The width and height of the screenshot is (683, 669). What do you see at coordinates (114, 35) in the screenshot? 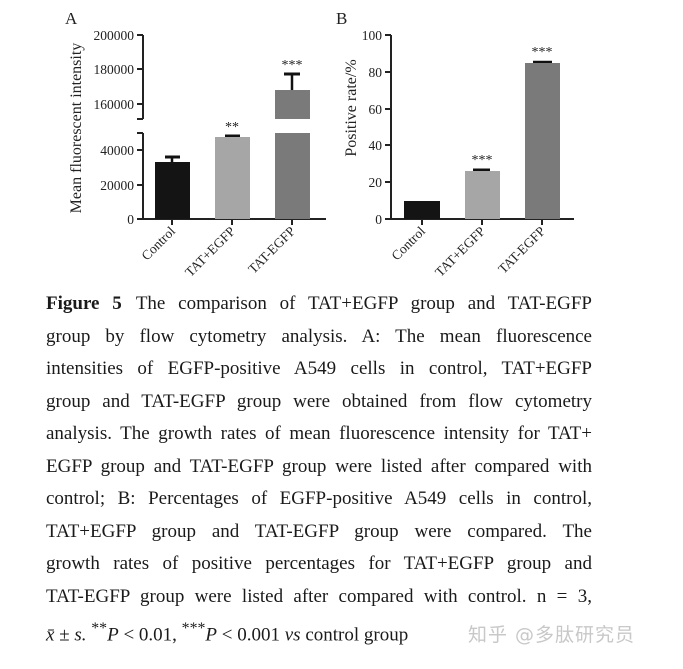
I see `y-tick-a: 200000` at bounding box center [114, 35].